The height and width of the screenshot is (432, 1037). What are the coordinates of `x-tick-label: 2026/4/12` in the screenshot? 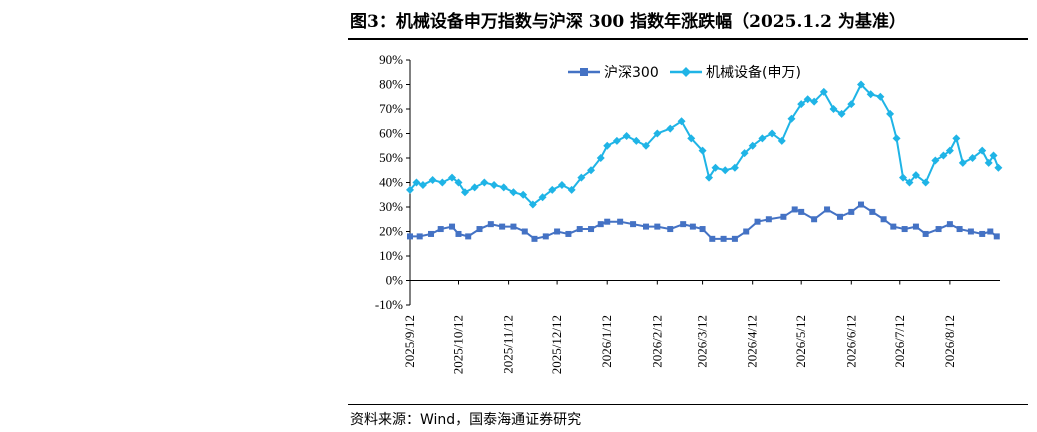 It's located at (752, 341).